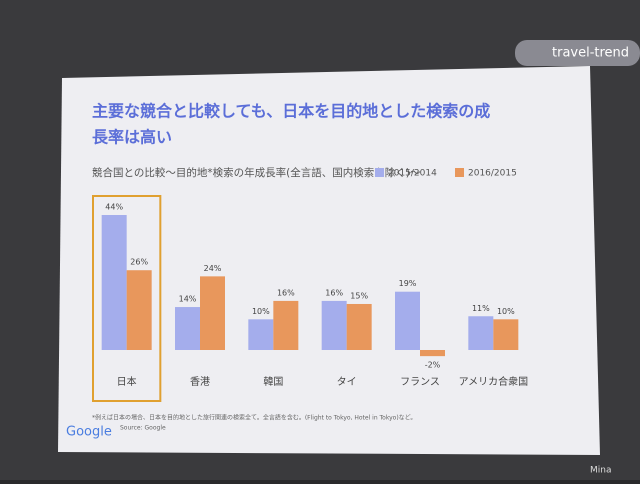 The image size is (640, 484). What do you see at coordinates (347, 382) in the screenshot?
I see `x-tick-label: タイ` at bounding box center [347, 382].